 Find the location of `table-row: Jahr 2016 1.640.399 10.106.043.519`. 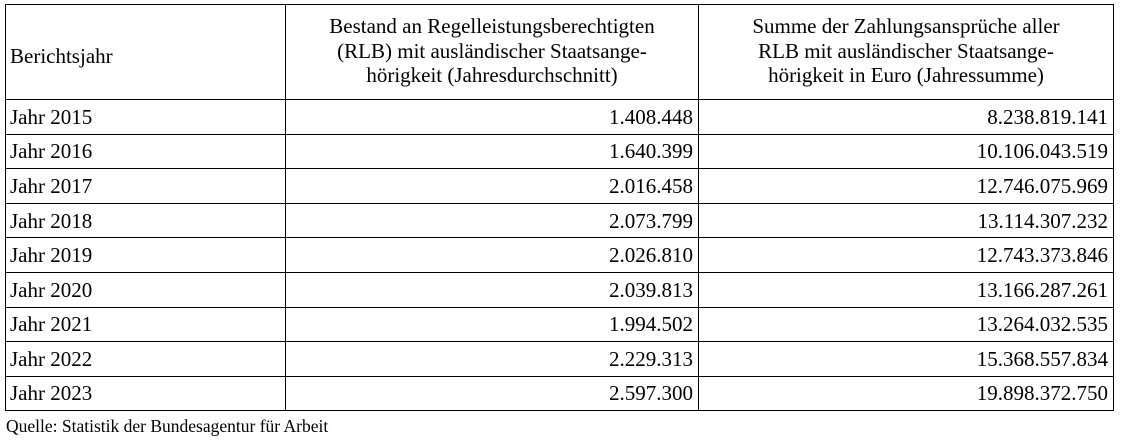

table-row: Jahr 2016 1.640.399 10.106.043.519 is located at coordinates (559, 151).